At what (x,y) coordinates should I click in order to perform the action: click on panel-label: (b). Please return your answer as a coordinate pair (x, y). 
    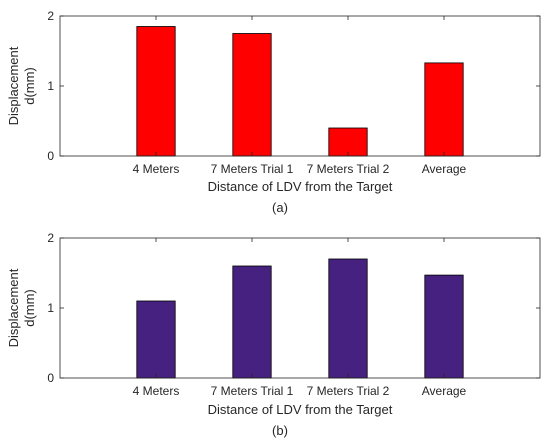
    Looking at the image, I should click on (280, 430).